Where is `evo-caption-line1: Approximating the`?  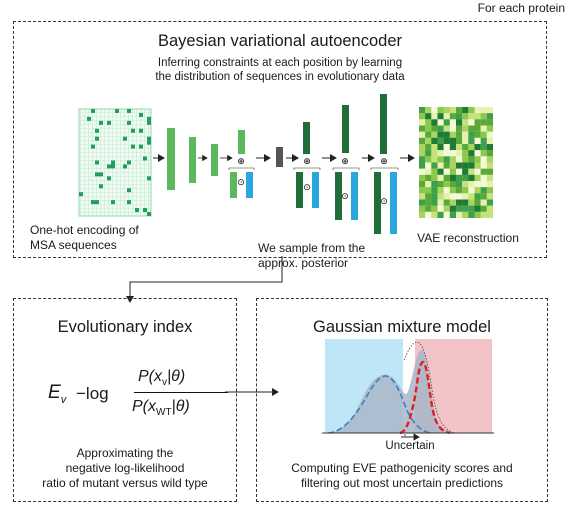 evo-caption-line1: Approximating the is located at coordinates (125, 453).